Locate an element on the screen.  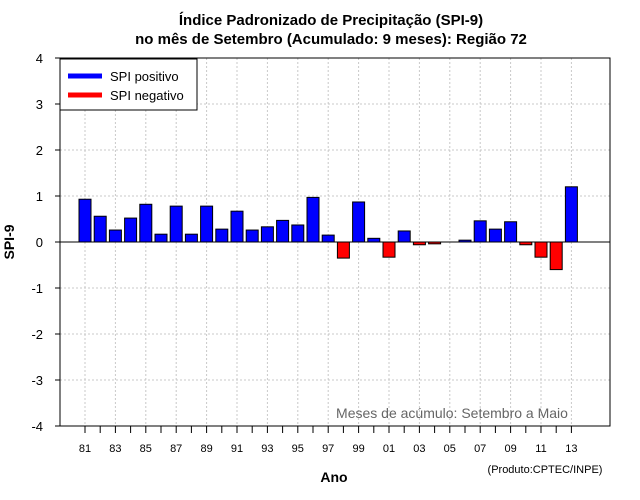
x-axis-ticks: 81 83 85 87 89 91 93 95 97 99 01 03 05 07 09 11 13 is located at coordinates (328, 440).